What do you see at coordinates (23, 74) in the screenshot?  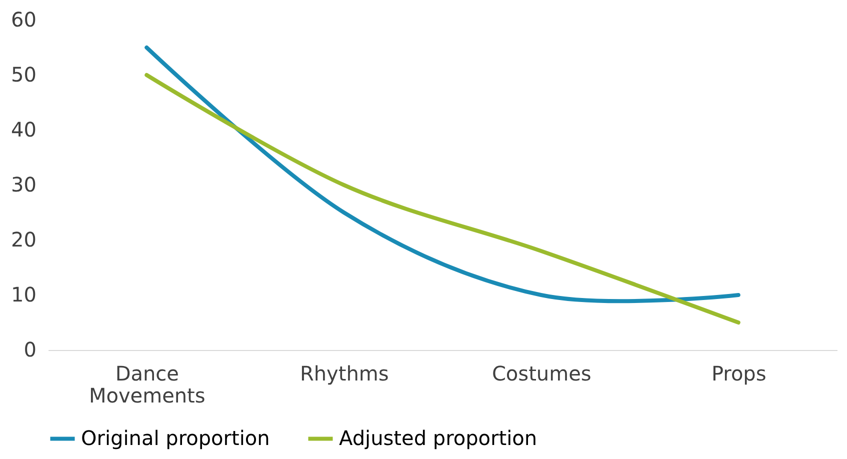 I see `y-tick-label: 50` at bounding box center [23, 74].